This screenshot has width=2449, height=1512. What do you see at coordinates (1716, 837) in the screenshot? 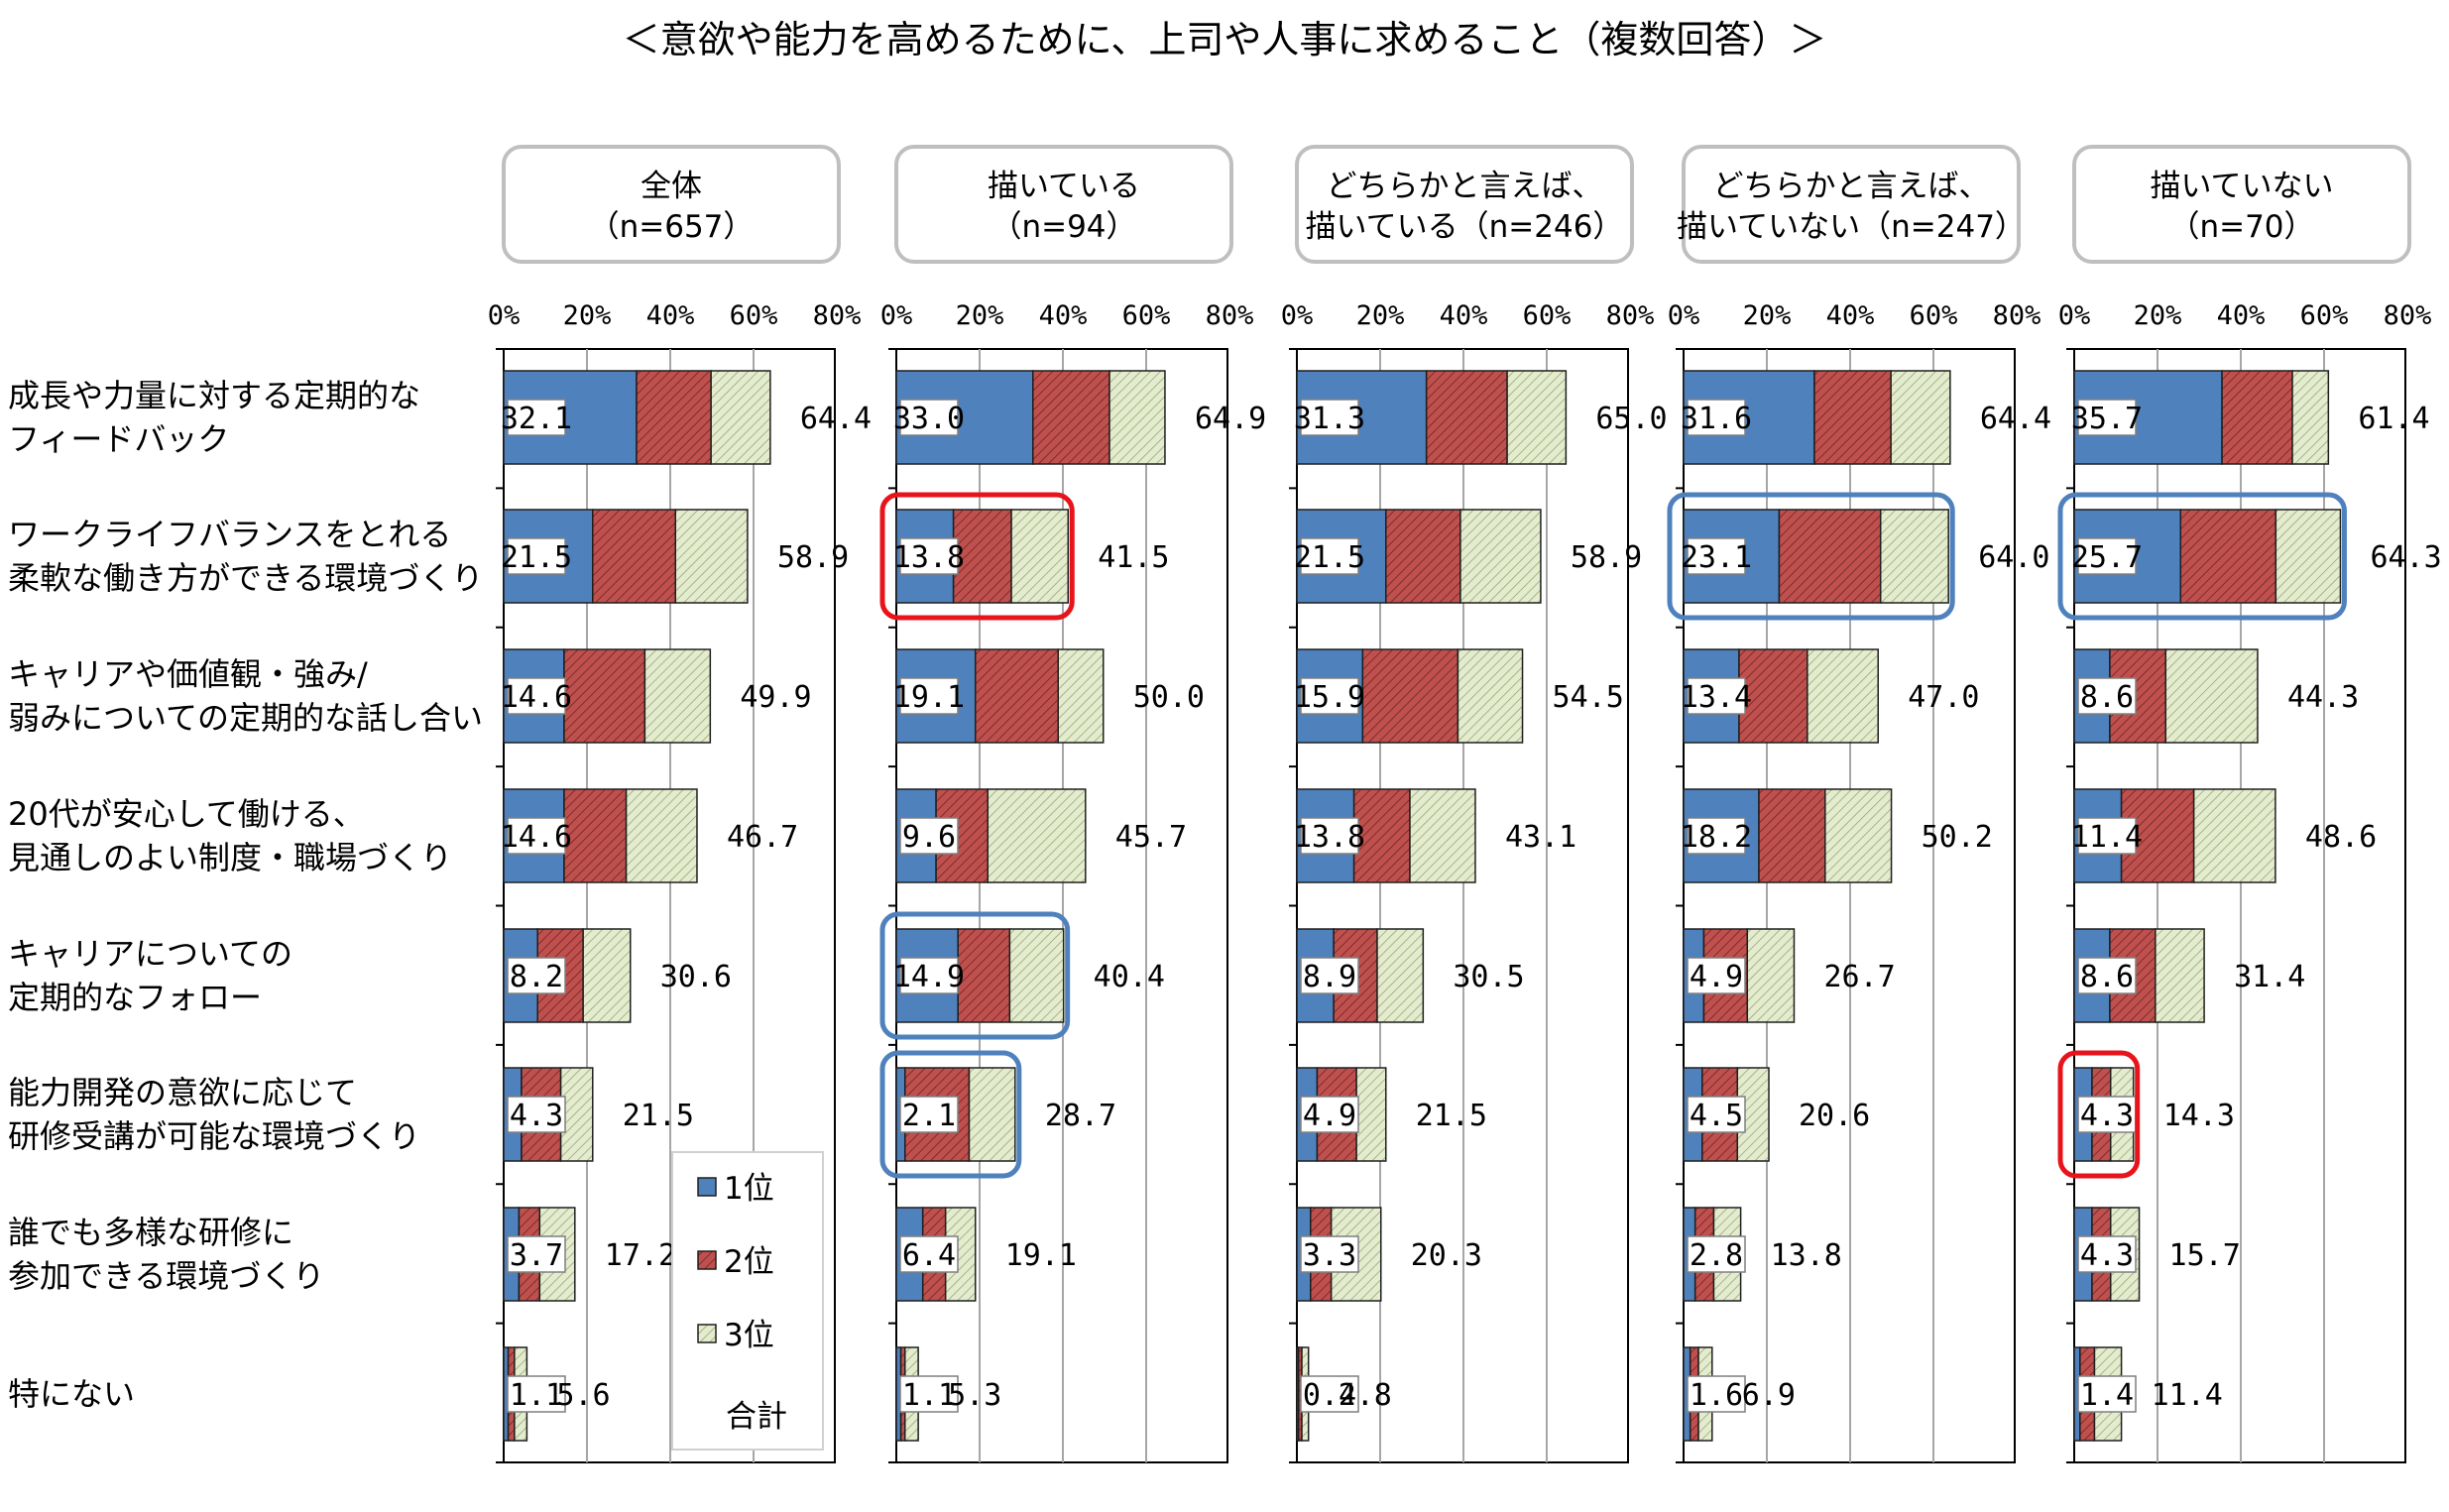
I see `rank1-value-label: 18.2` at bounding box center [1716, 837].